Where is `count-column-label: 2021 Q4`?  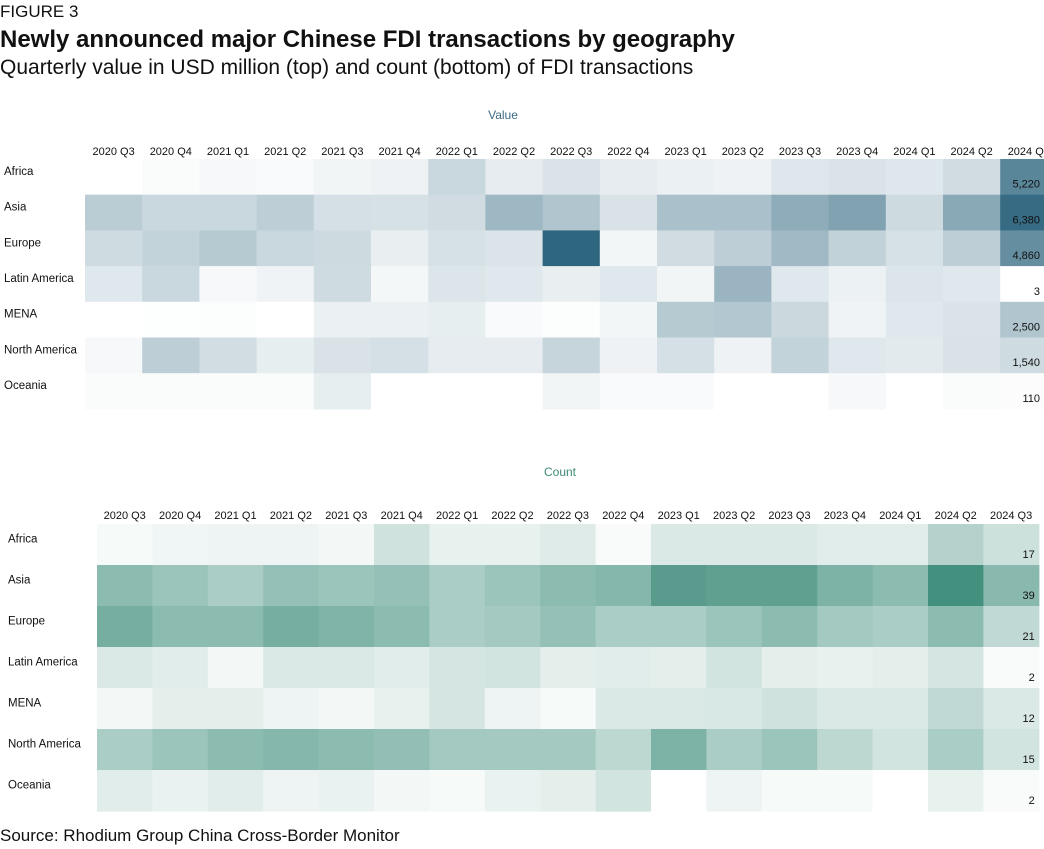
count-column-label: 2021 Q4 is located at coordinates (402, 516).